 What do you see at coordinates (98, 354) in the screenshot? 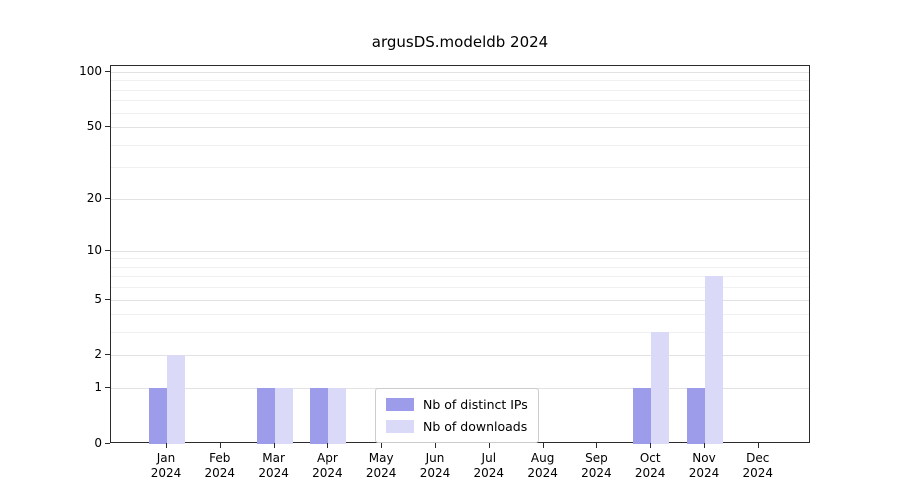
I see `y-tick-label: 2` at bounding box center [98, 354].